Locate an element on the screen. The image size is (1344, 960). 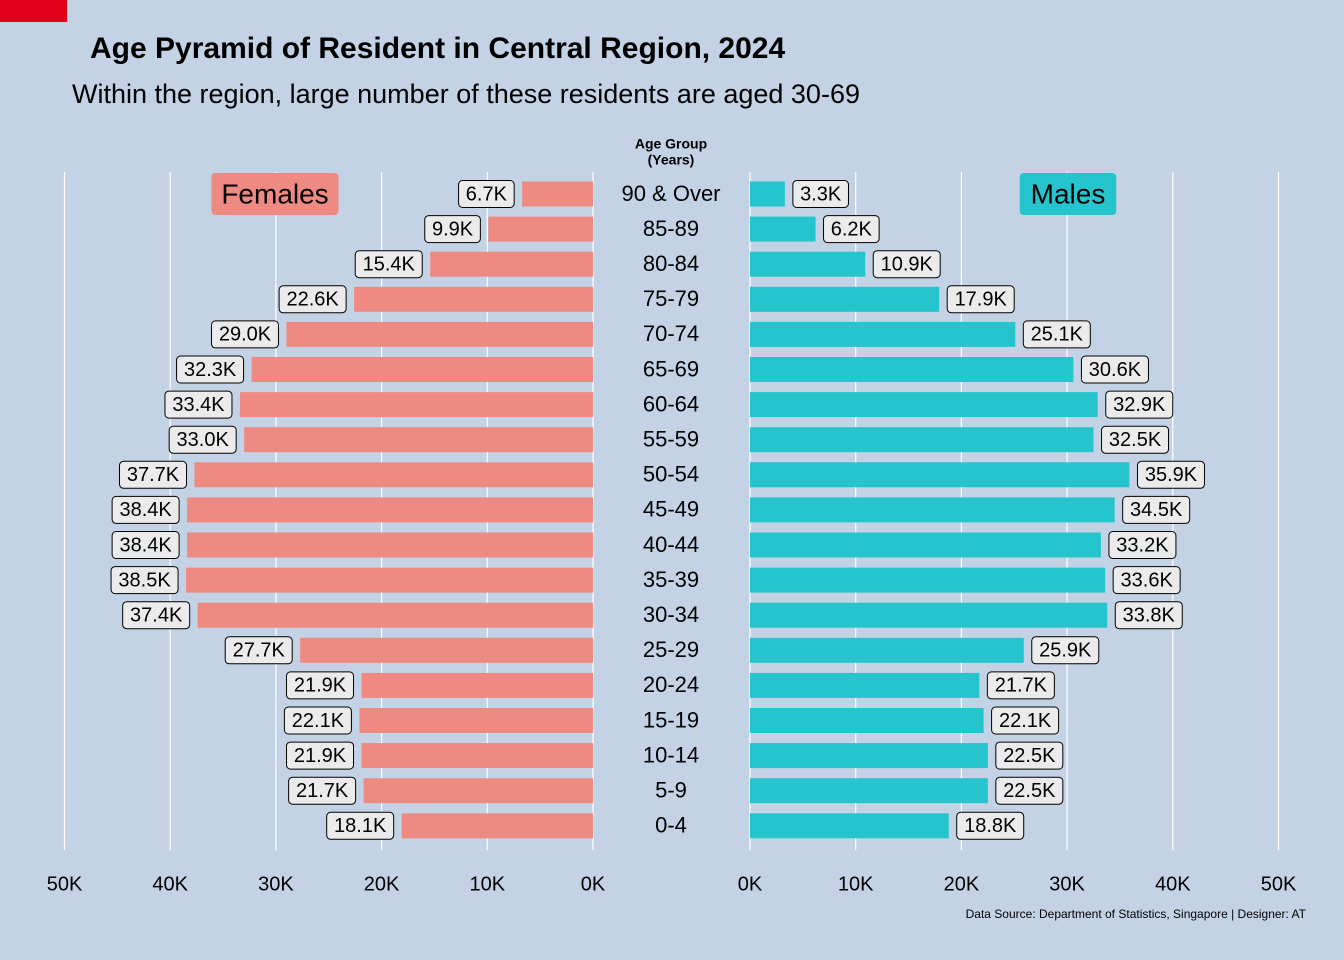
corner-mark is located at coordinates (33, 11).